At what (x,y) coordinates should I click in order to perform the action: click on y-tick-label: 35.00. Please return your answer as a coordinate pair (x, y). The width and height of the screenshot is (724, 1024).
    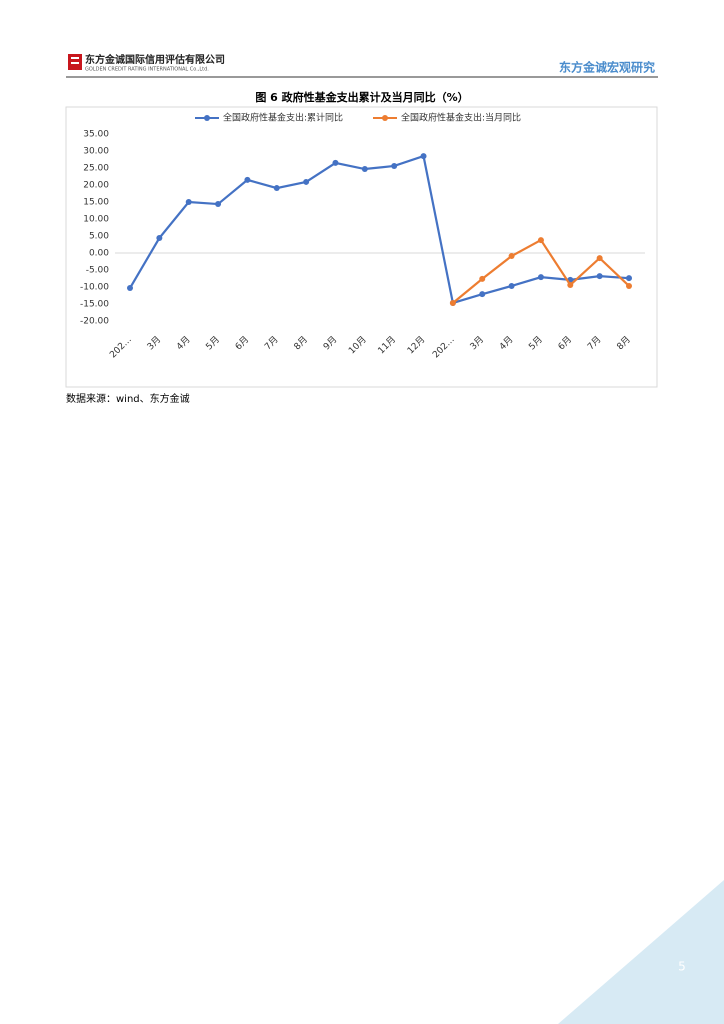
    Looking at the image, I should click on (96, 135).